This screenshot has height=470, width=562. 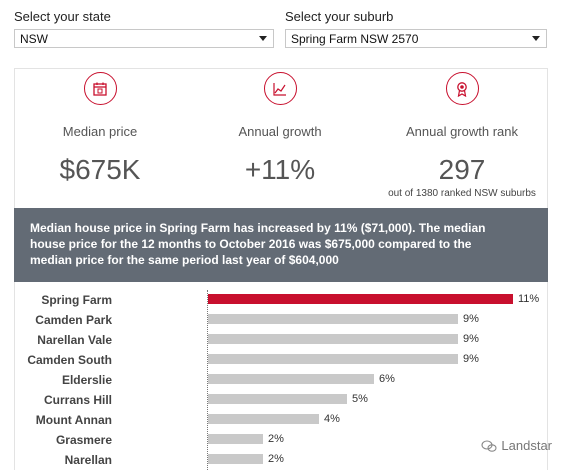 I want to click on median-price-value: $675K, so click(x=100, y=169).